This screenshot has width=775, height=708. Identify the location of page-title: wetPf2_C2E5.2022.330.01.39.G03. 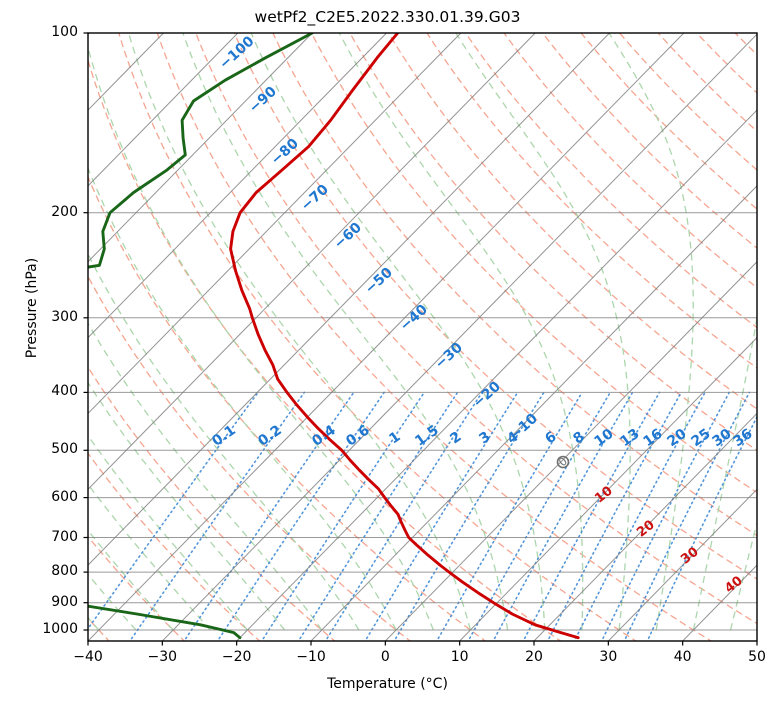
(387, 17).